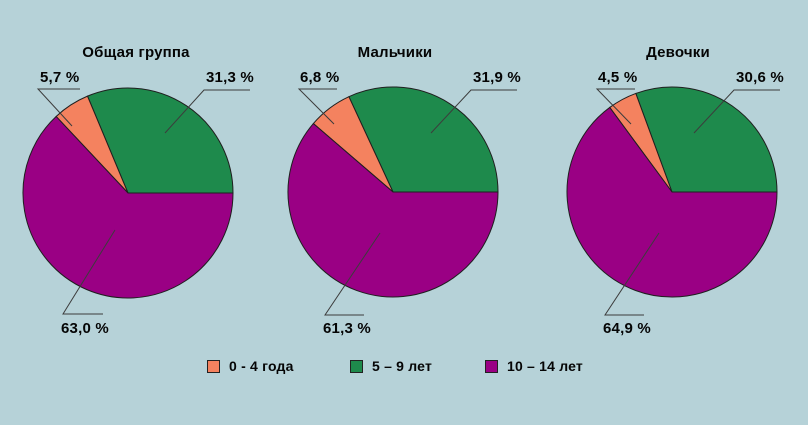 This screenshot has width=808, height=425. I want to click on legend-item-0-4: 0 - 4 года, so click(250, 366).